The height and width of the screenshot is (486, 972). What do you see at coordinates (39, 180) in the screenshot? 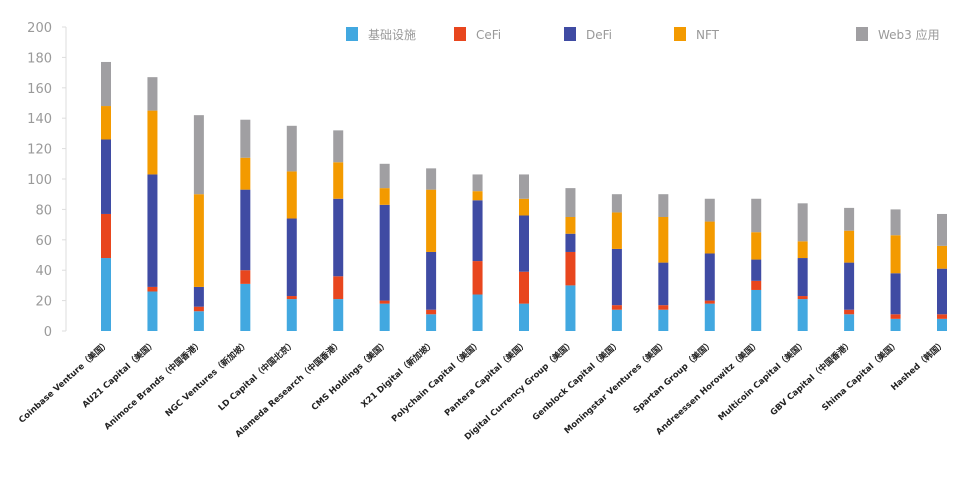
I see `y-tick-label: 100` at bounding box center [39, 180].